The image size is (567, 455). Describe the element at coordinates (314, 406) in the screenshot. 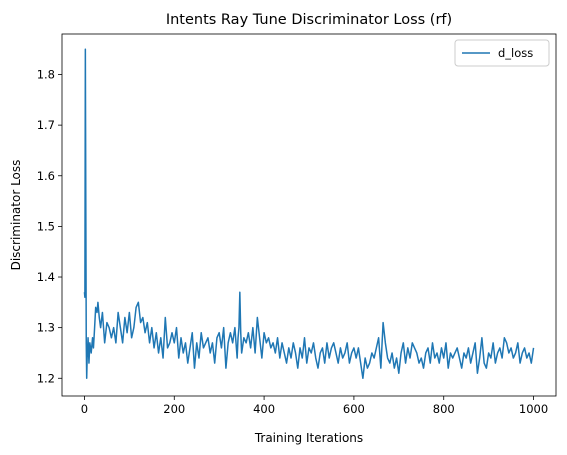

I see `x-axis: 0 200 400 600 800 1000` at that location.